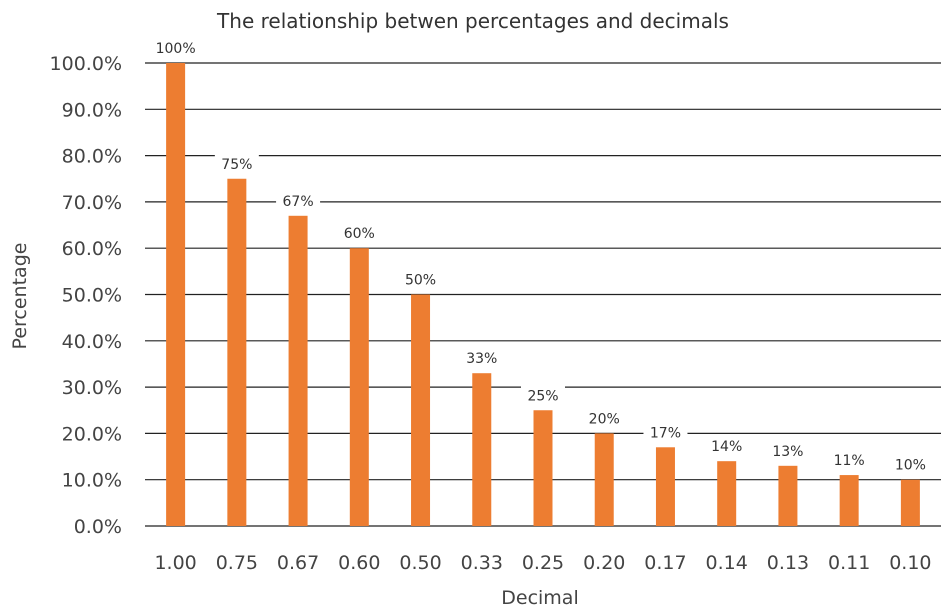 Image resolution: width=943 pixels, height=609 pixels. Describe the element at coordinates (92, 481) in the screenshot. I see `y-tick-label: 10.0%` at that location.